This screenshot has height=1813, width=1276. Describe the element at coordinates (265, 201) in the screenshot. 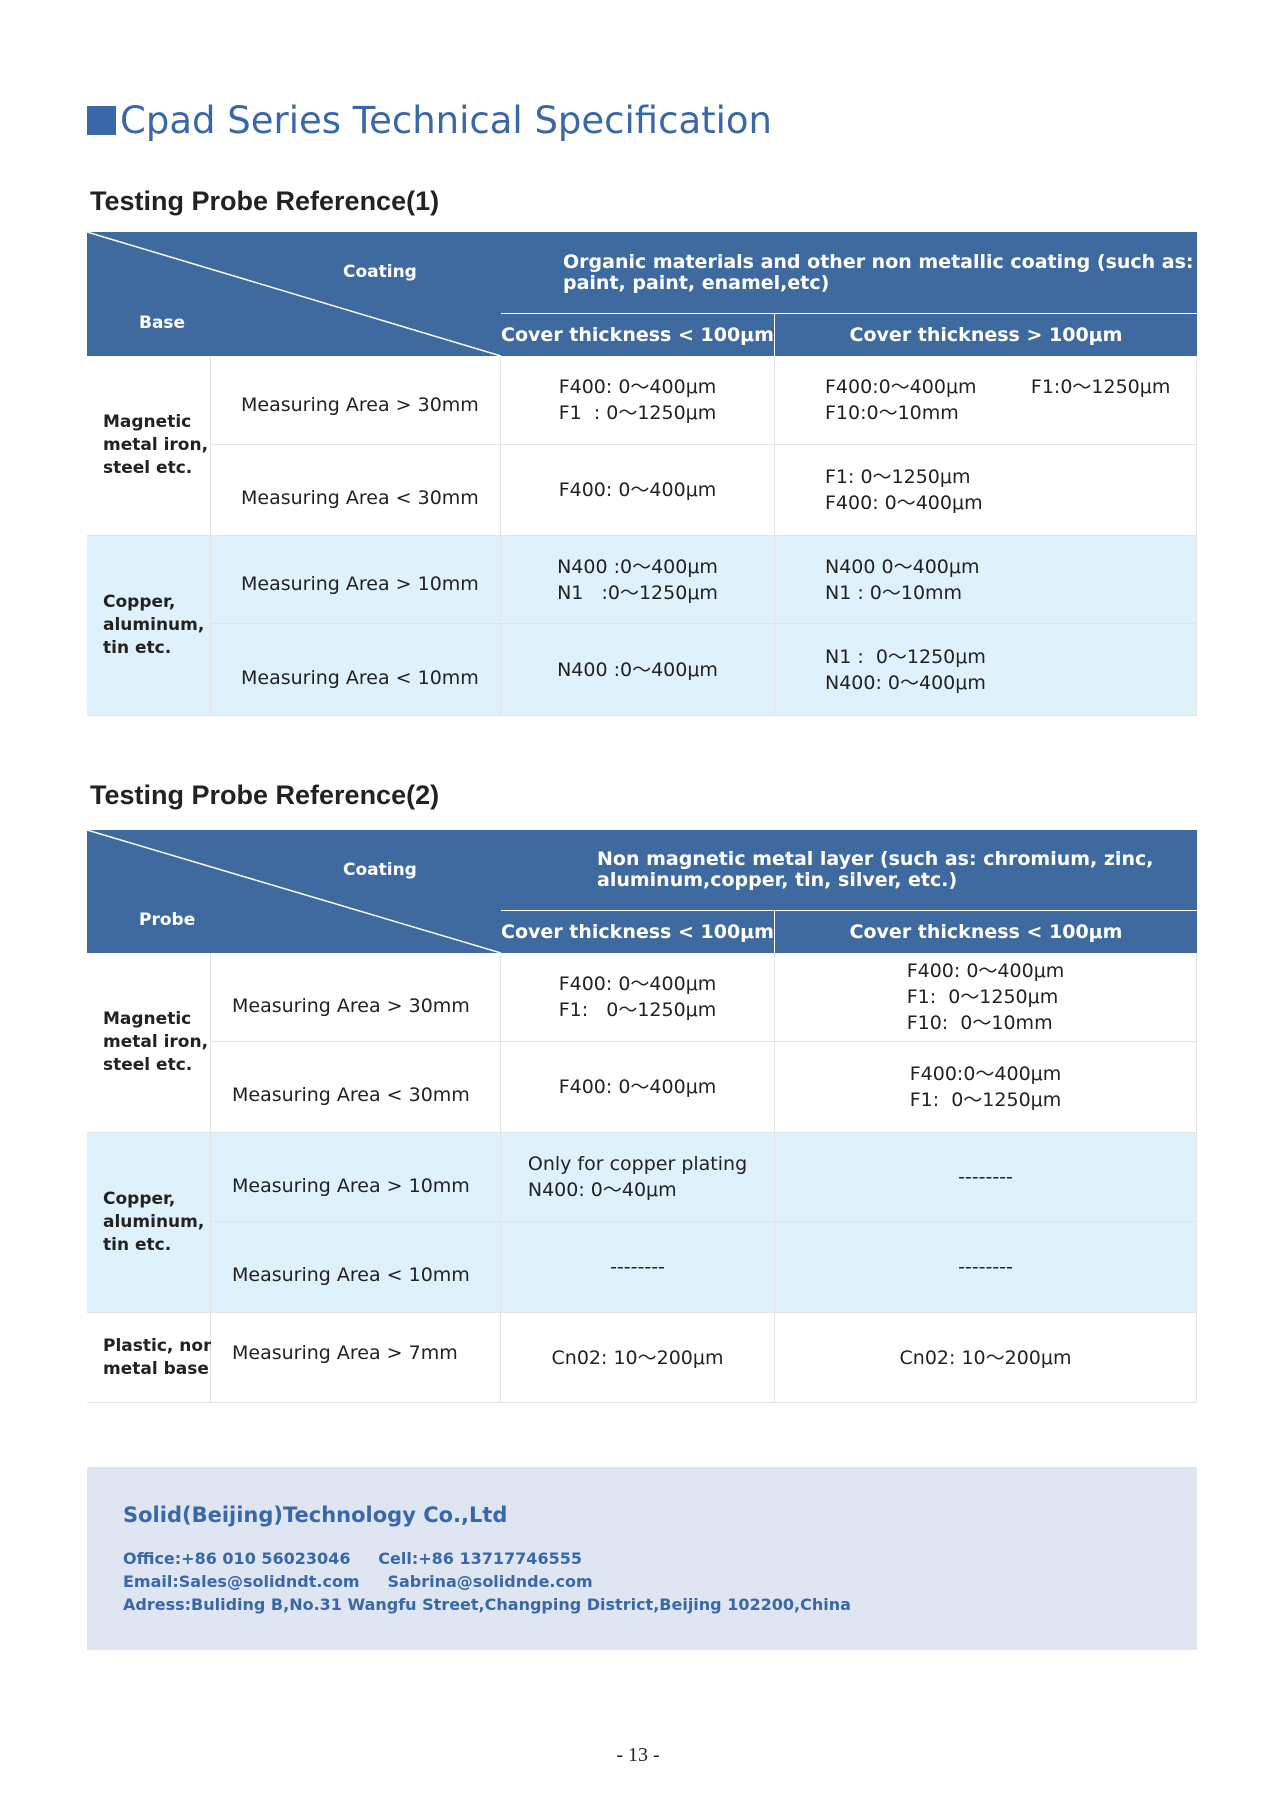

I see `table1-heading: Testing Probe Reference(1)` at that location.